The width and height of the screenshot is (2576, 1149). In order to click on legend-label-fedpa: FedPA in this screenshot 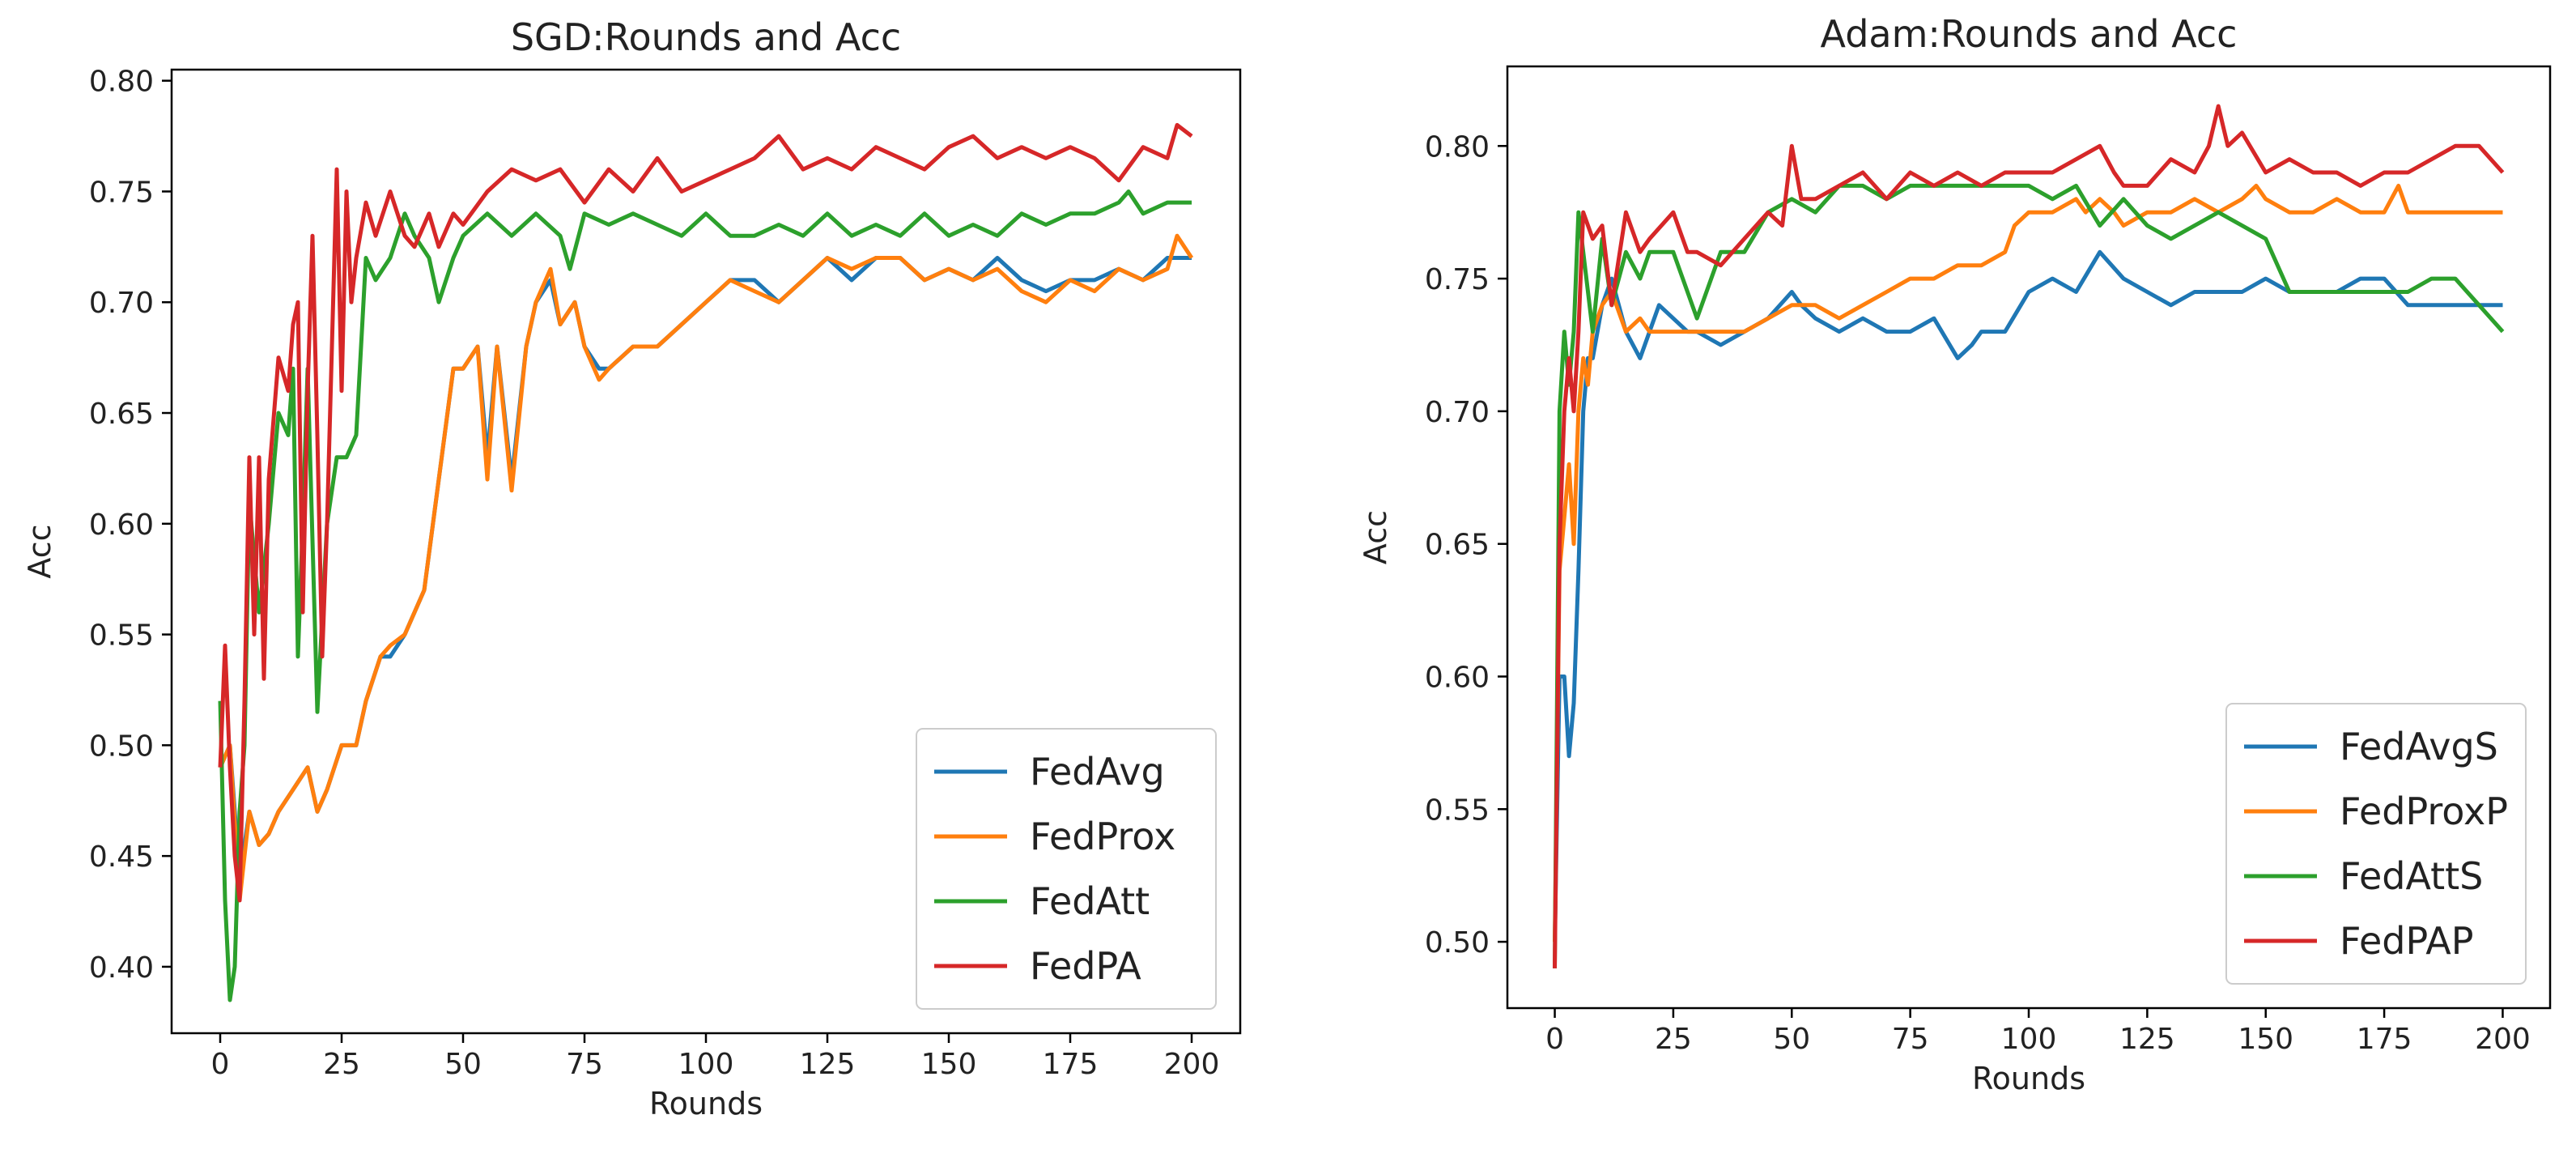, I will do `click(1086, 966)`.